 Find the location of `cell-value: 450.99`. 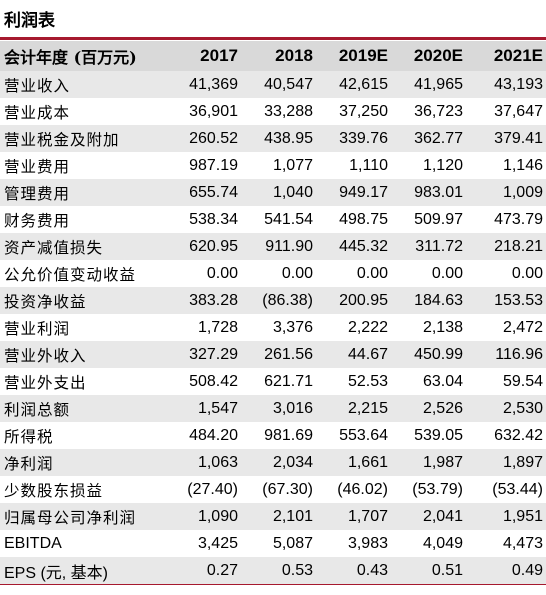

cell-value: 450.99 is located at coordinates (428, 354).